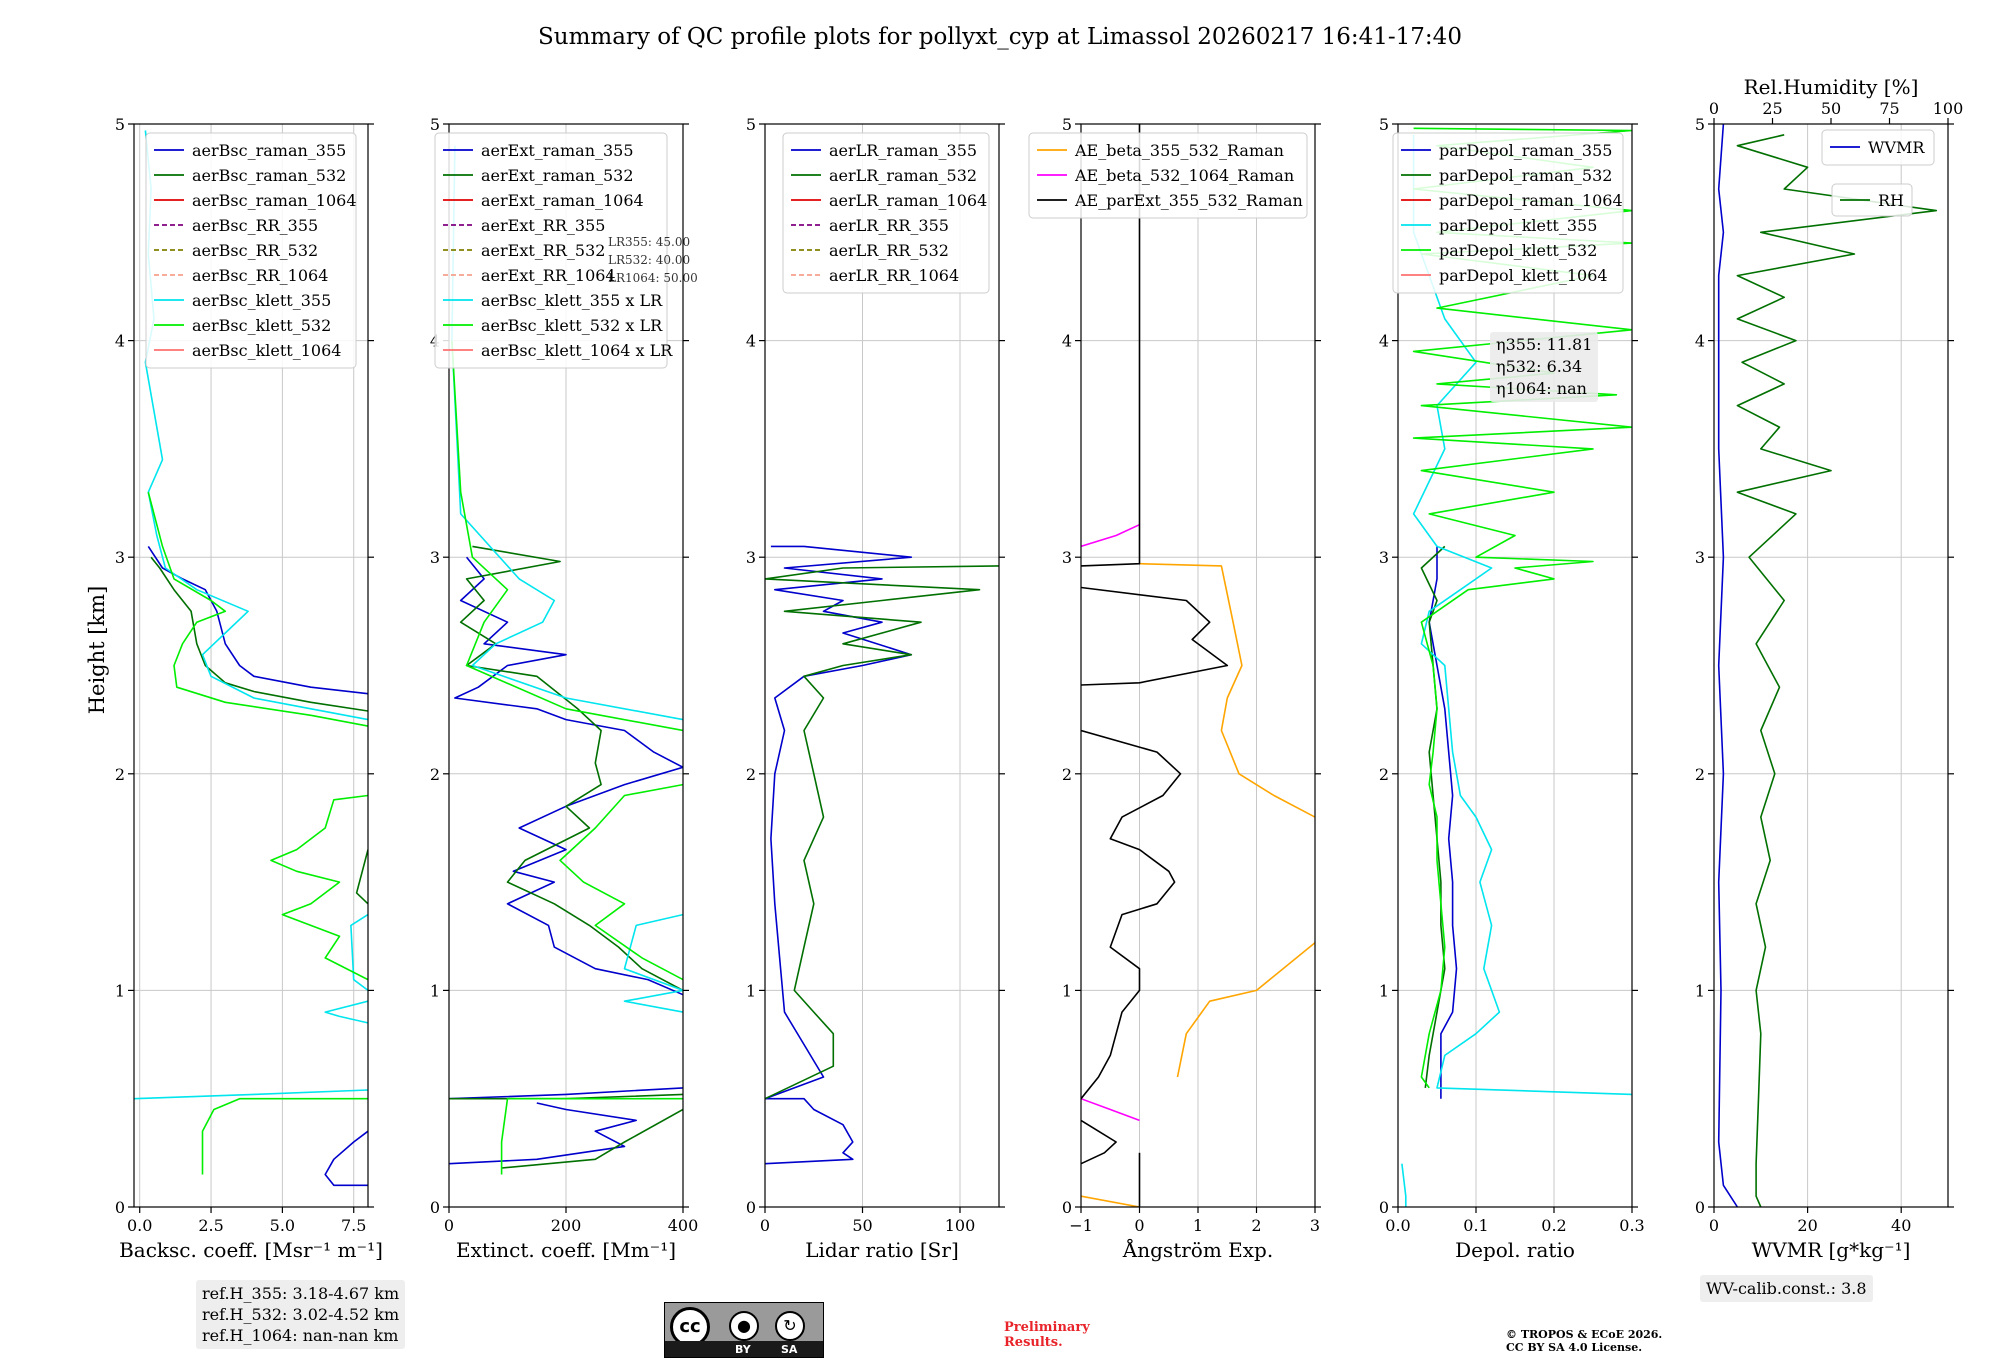 This screenshot has width=2000, height=1360. What do you see at coordinates (1531, 200) in the screenshot?
I see `legend-label: parDepol_raman_1064` at bounding box center [1531, 200].